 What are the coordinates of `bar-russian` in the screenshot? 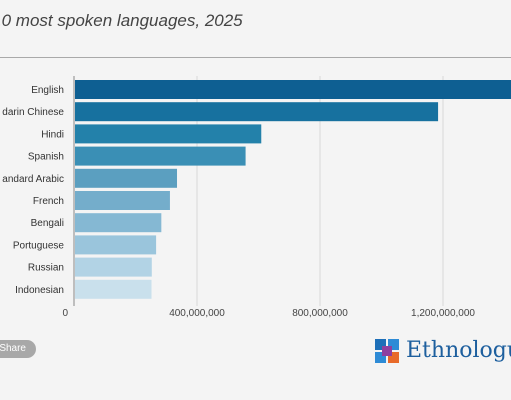 It's located at (113, 267).